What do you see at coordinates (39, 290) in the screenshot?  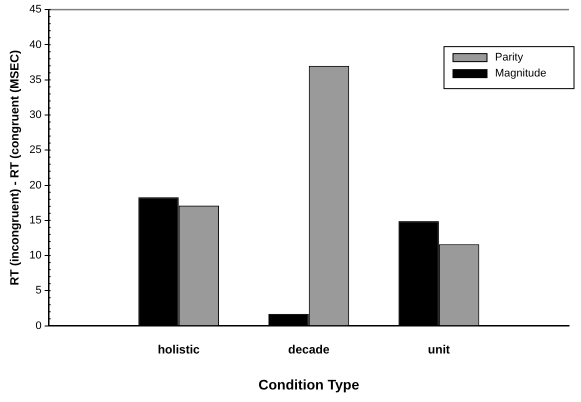 I see `y-tick-label: 5` at bounding box center [39, 290].